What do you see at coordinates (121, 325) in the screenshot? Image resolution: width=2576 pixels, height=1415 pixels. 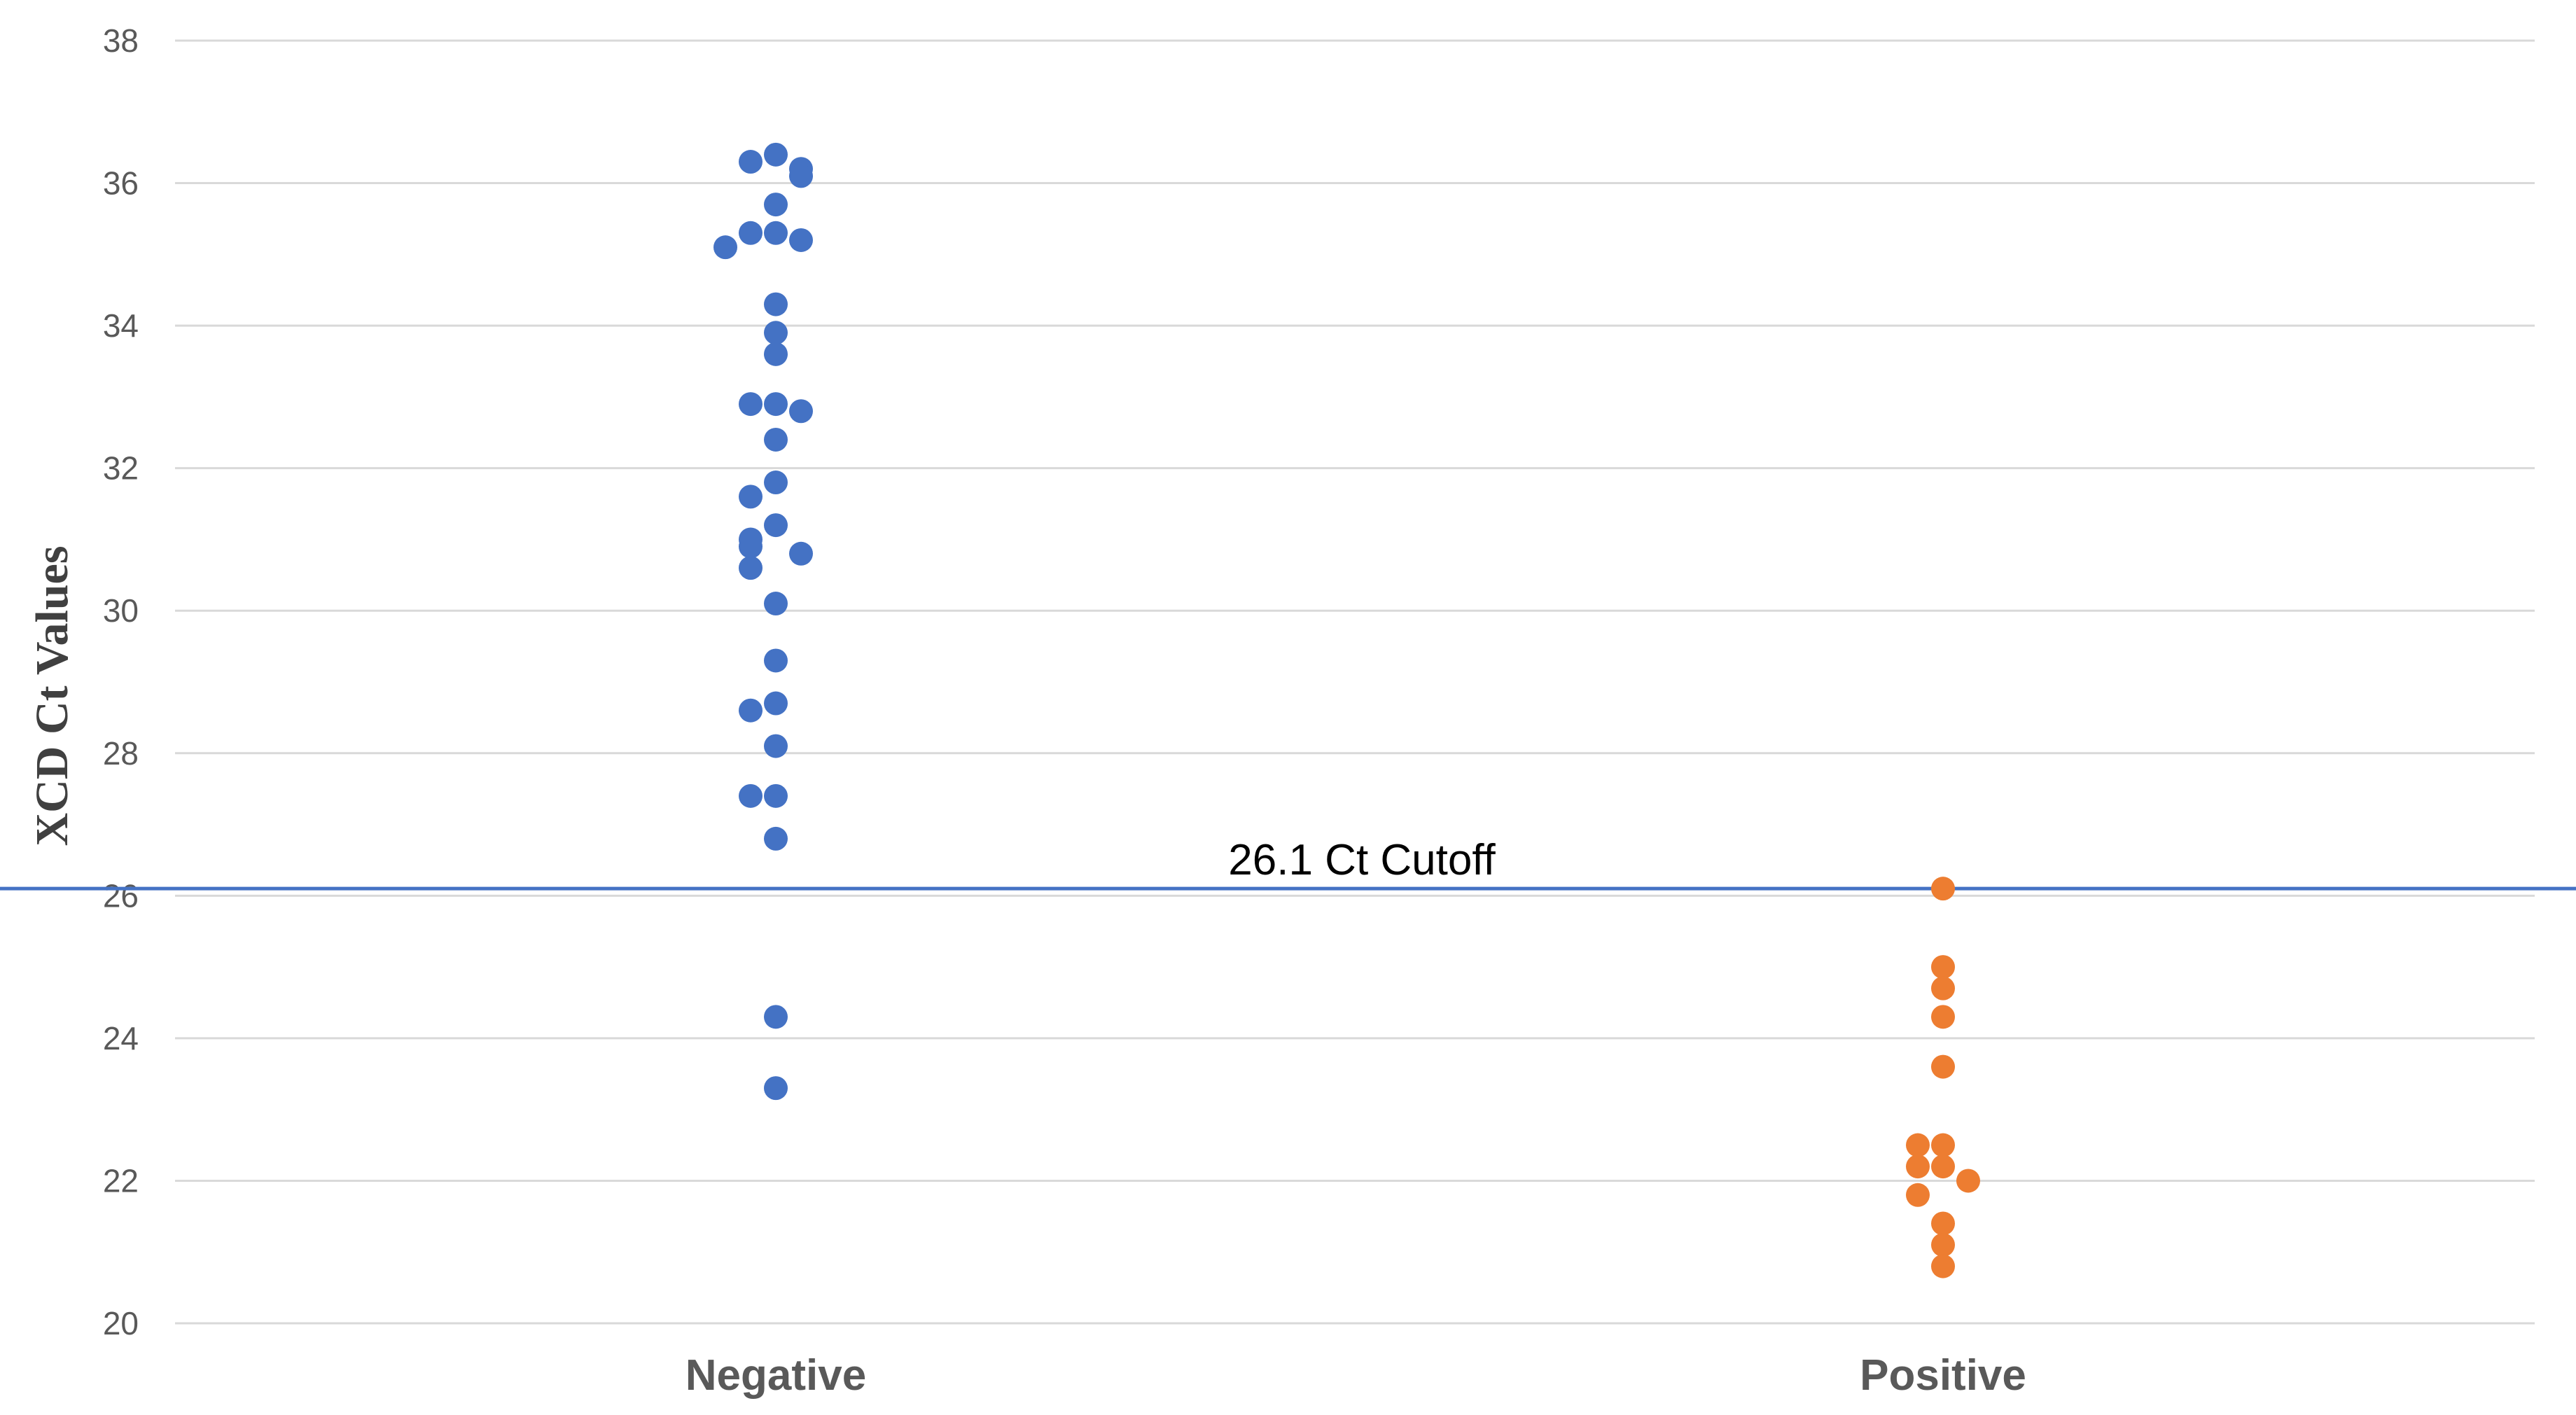 I see `y-tick-label: 34` at bounding box center [121, 325].